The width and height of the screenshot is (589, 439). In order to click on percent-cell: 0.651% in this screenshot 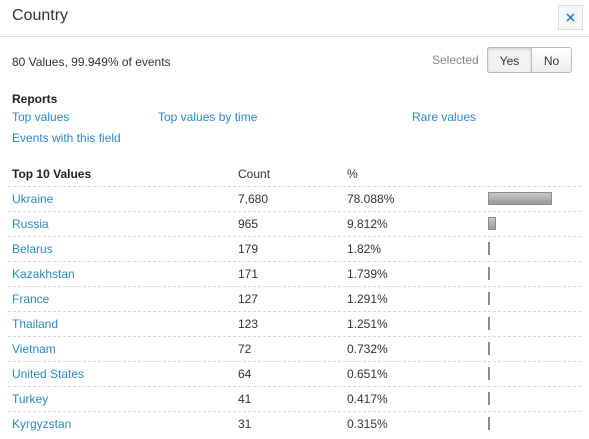, I will do `click(367, 374)`.